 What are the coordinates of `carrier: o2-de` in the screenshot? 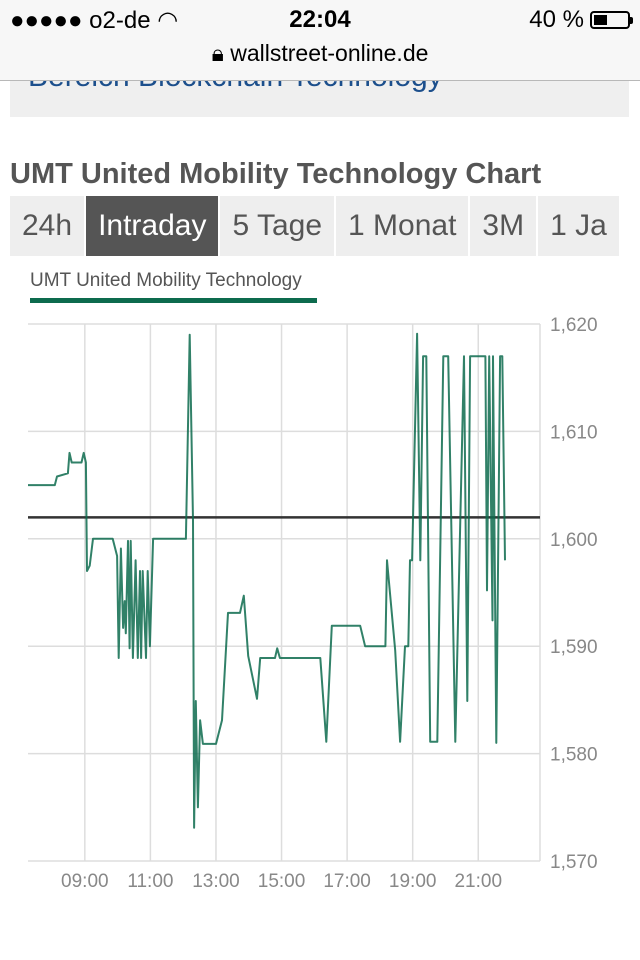 It's located at (120, 20).